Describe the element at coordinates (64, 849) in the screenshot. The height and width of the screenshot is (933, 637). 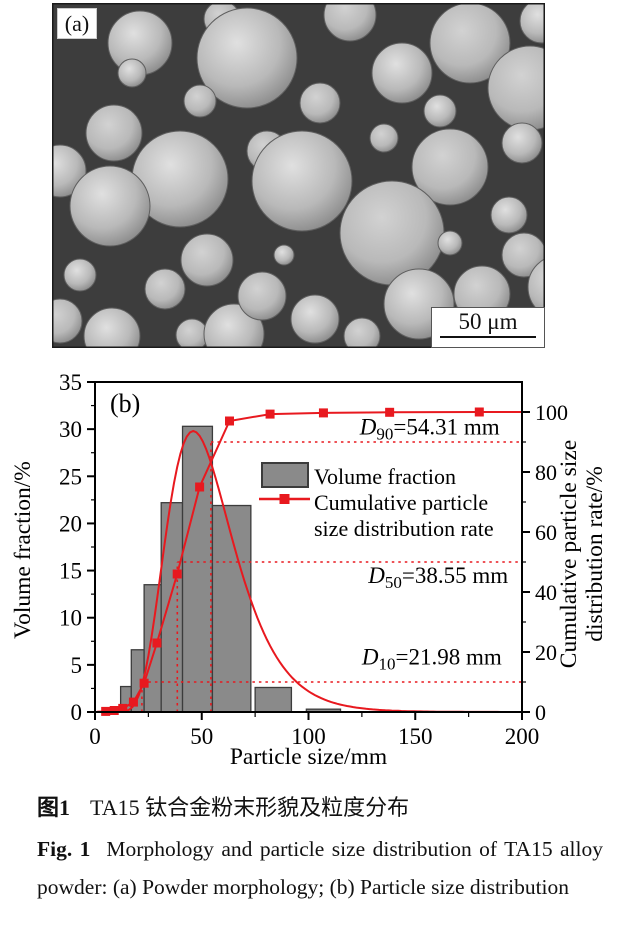
I see `caption-en-figure-label: Fig. 1` at that location.